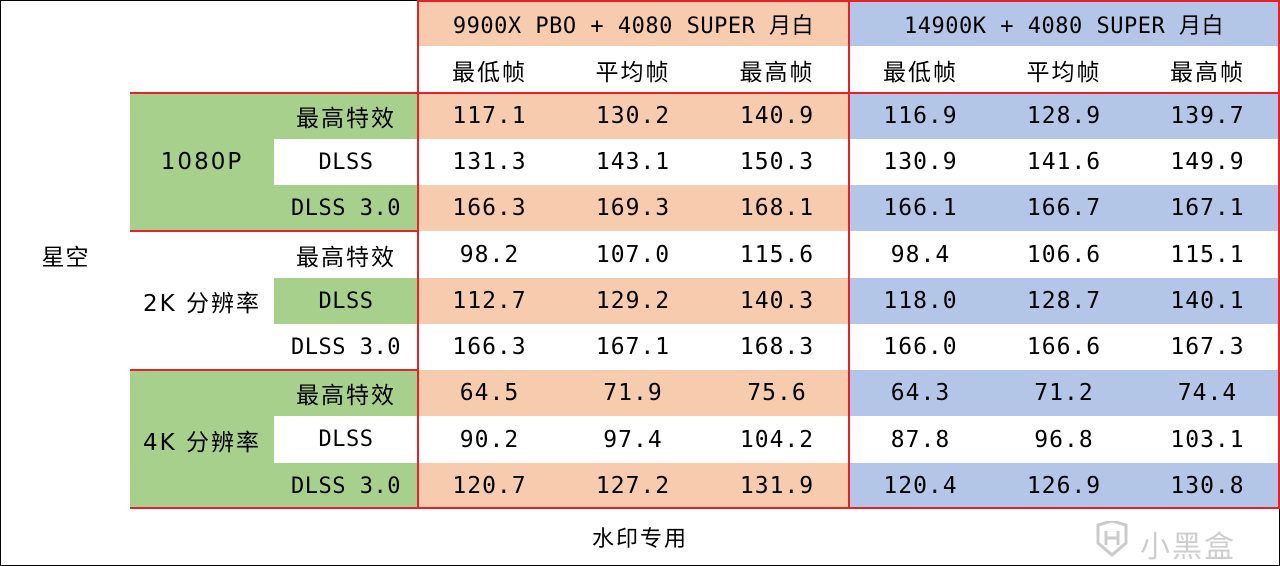 This screenshot has width=1280, height=566. I want to click on footer-cell: 水印专用, so click(640, 537).